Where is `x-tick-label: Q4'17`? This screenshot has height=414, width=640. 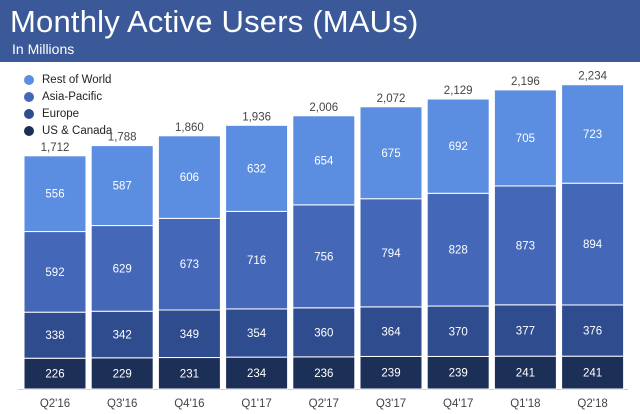
x-tick-label: Q4'17 is located at coordinates (458, 404).